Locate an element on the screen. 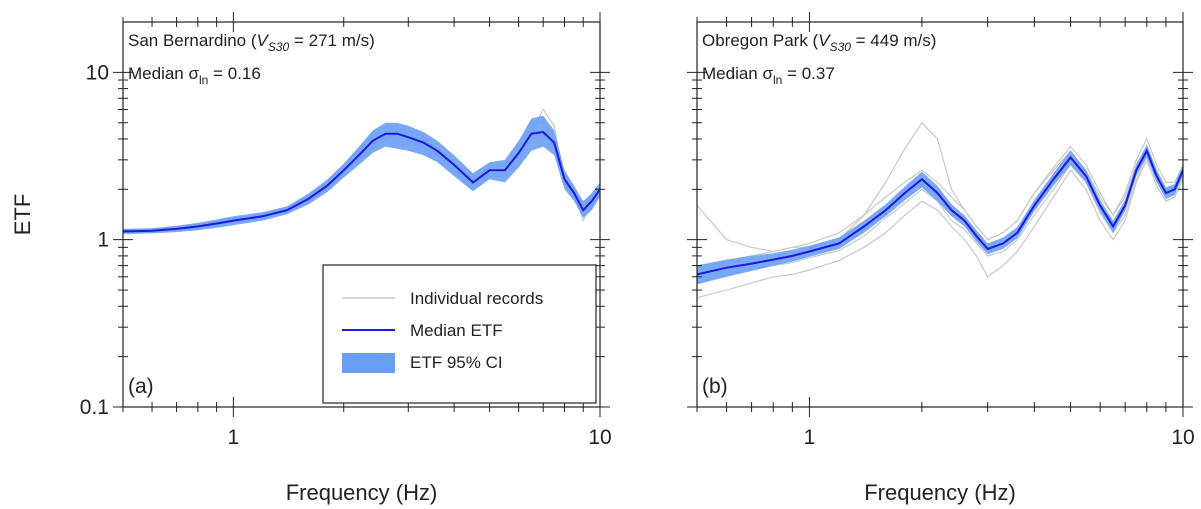  panel-label: (b) is located at coordinates (715, 386).